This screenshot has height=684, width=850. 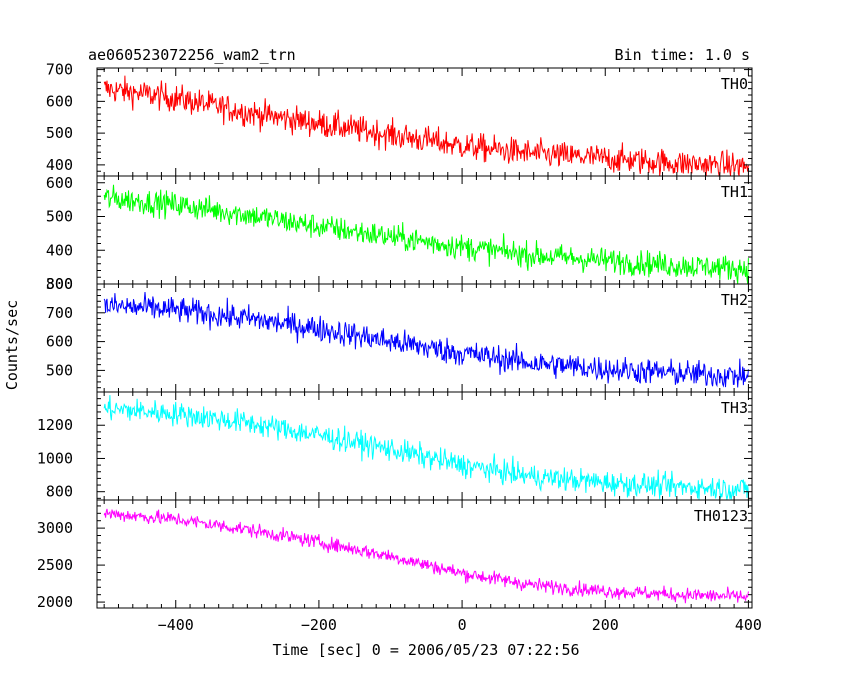 What do you see at coordinates (462, 625) in the screenshot?
I see `x-tick-label: 0` at bounding box center [462, 625].